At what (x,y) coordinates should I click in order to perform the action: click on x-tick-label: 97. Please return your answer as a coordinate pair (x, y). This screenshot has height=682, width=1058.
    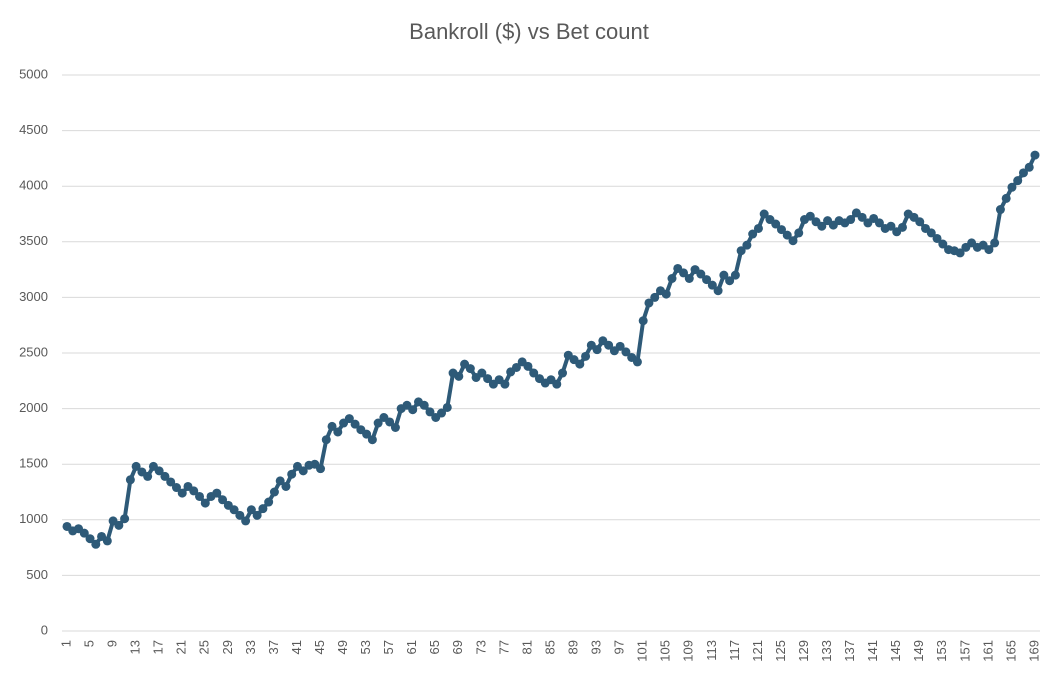
    Looking at the image, I should click on (619, 647).